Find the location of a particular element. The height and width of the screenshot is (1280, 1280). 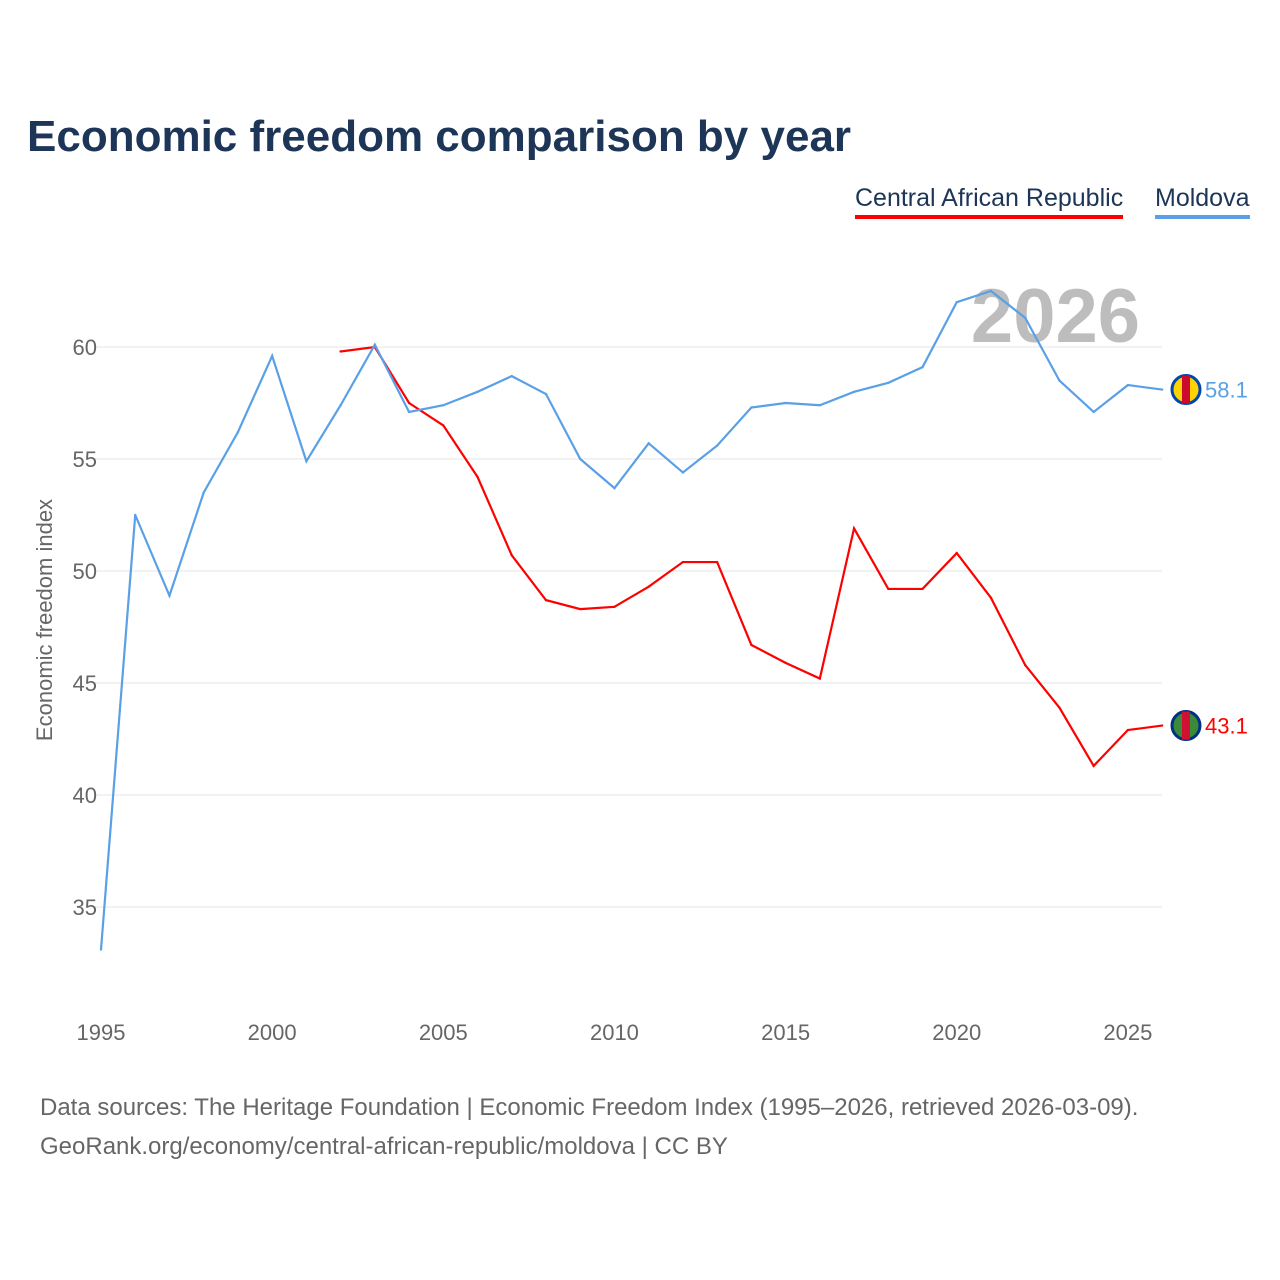

x-tick-label: 1995 is located at coordinates (101, 1032).